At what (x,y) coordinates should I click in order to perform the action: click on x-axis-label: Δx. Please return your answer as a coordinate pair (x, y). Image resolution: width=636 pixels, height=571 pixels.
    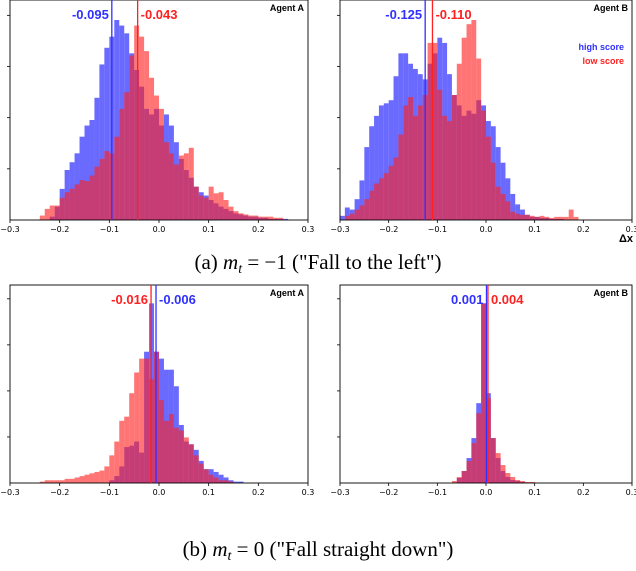
    Looking at the image, I should click on (626, 239).